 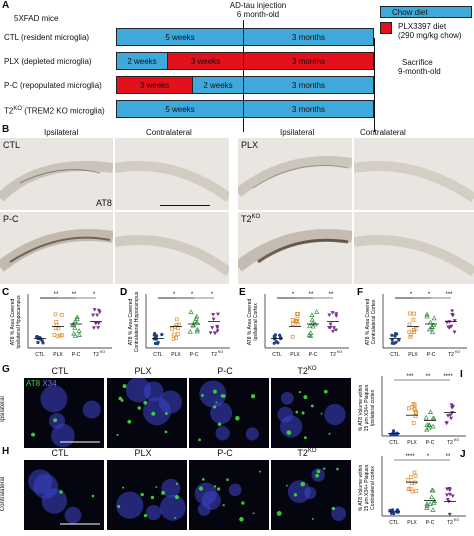 I want to click on row-pc-seg1: 3 weeks, so click(x=154, y=85).